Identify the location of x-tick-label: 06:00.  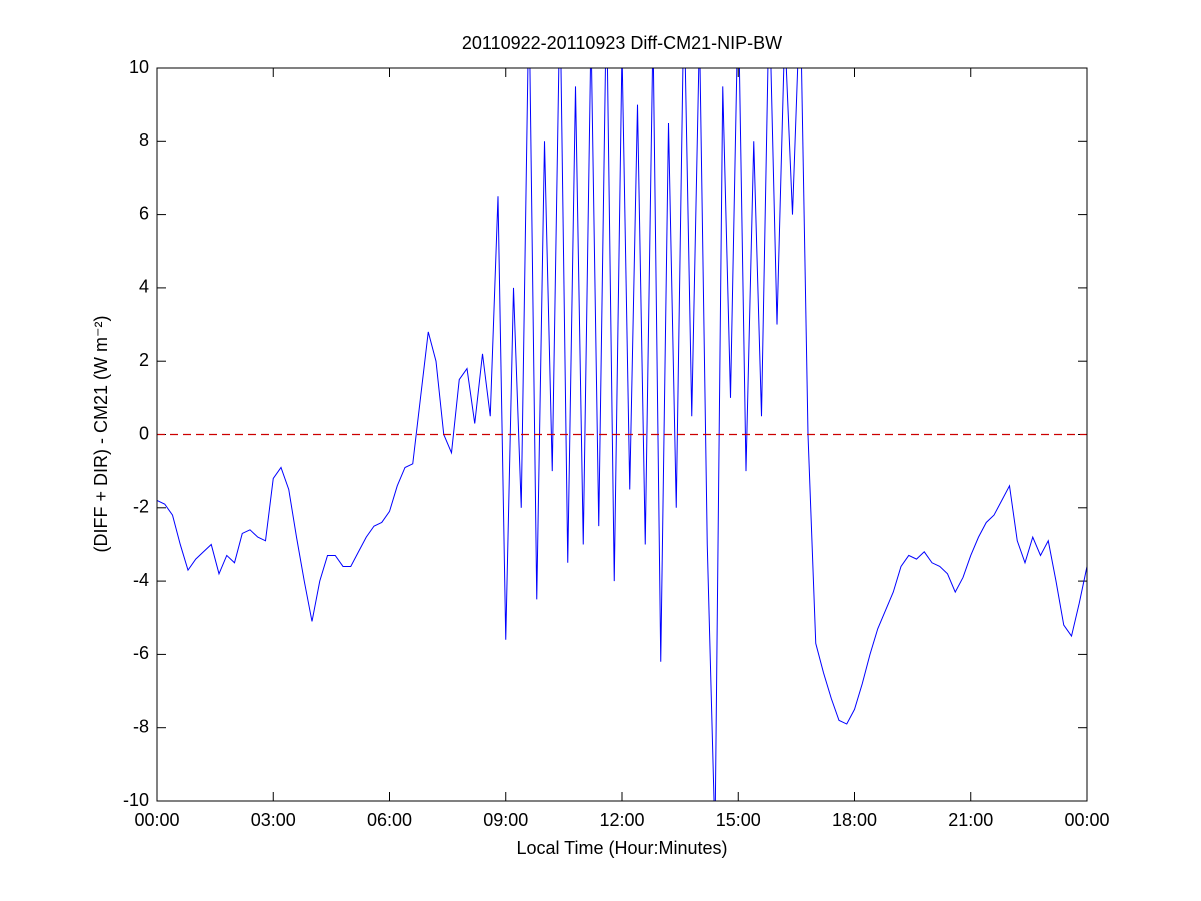
(389, 820).